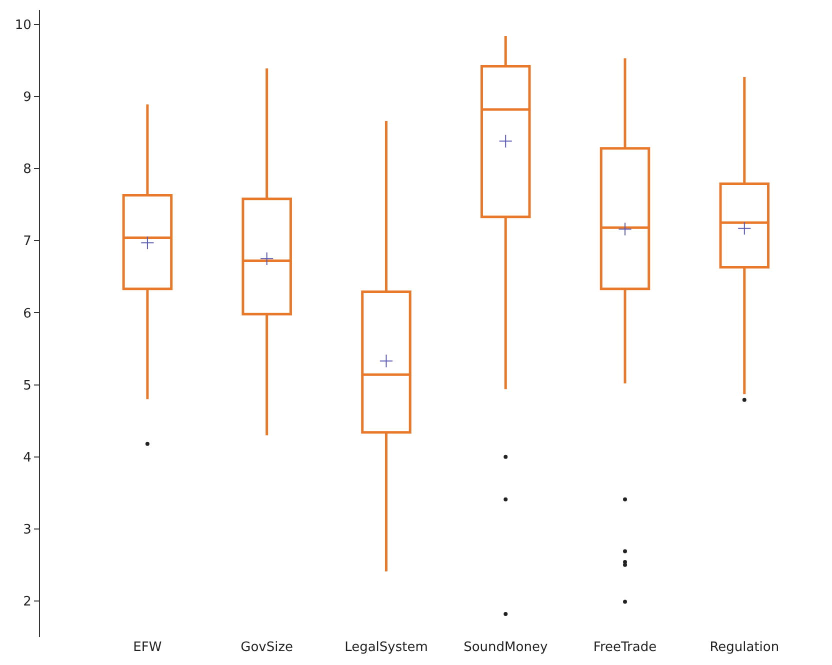  What do you see at coordinates (147, 647) in the screenshot?
I see `x-tick-label: EFW` at bounding box center [147, 647].